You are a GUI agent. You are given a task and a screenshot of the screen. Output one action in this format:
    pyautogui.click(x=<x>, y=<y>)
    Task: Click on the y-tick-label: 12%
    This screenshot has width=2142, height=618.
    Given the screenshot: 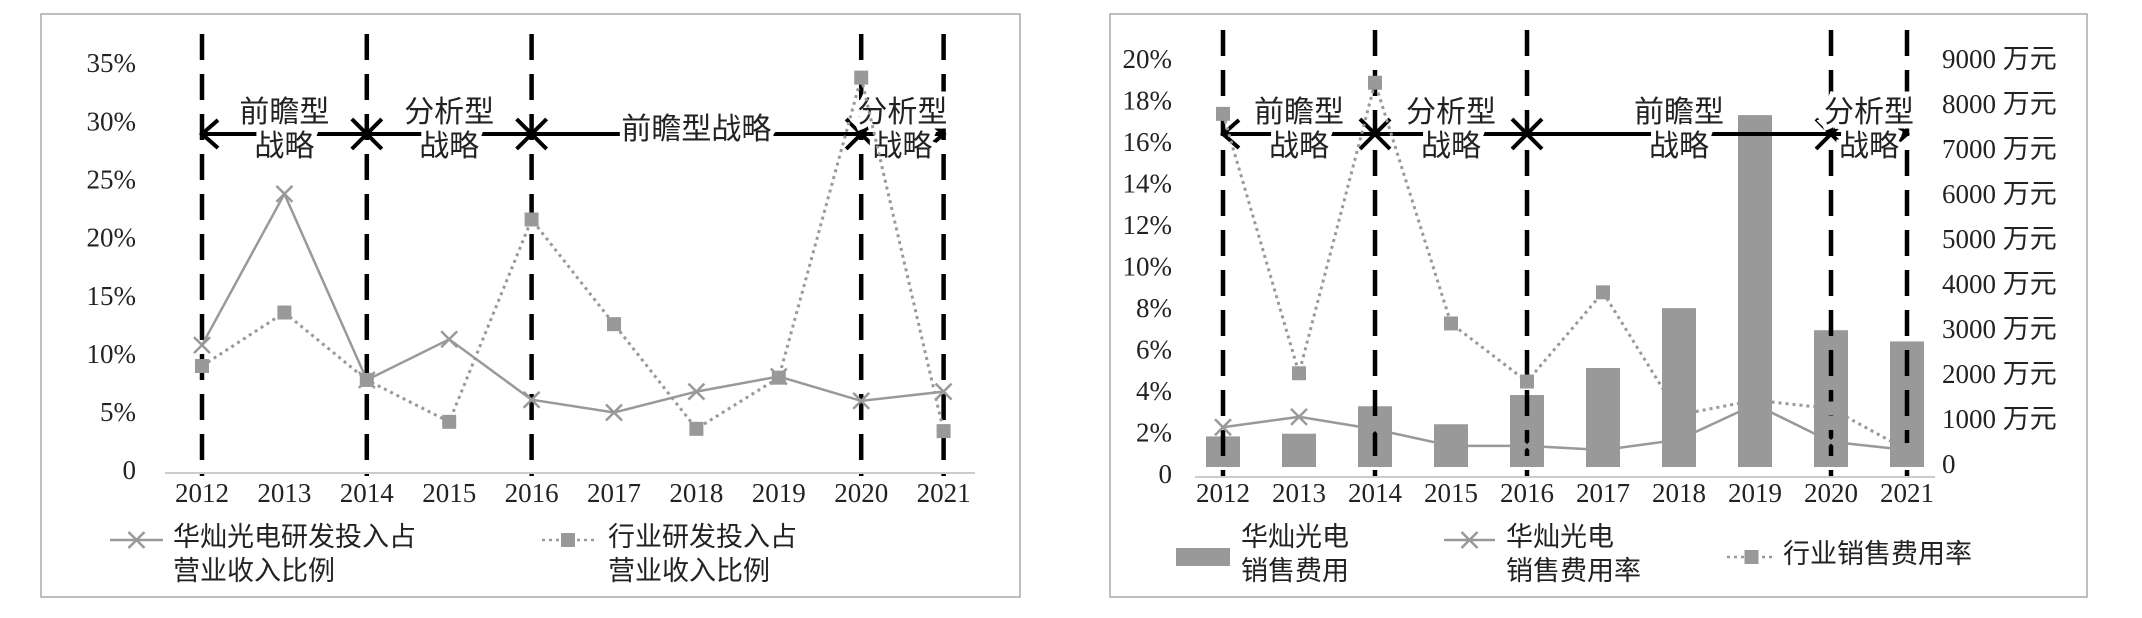 What is the action you would take?
    pyautogui.click(x=1148, y=225)
    